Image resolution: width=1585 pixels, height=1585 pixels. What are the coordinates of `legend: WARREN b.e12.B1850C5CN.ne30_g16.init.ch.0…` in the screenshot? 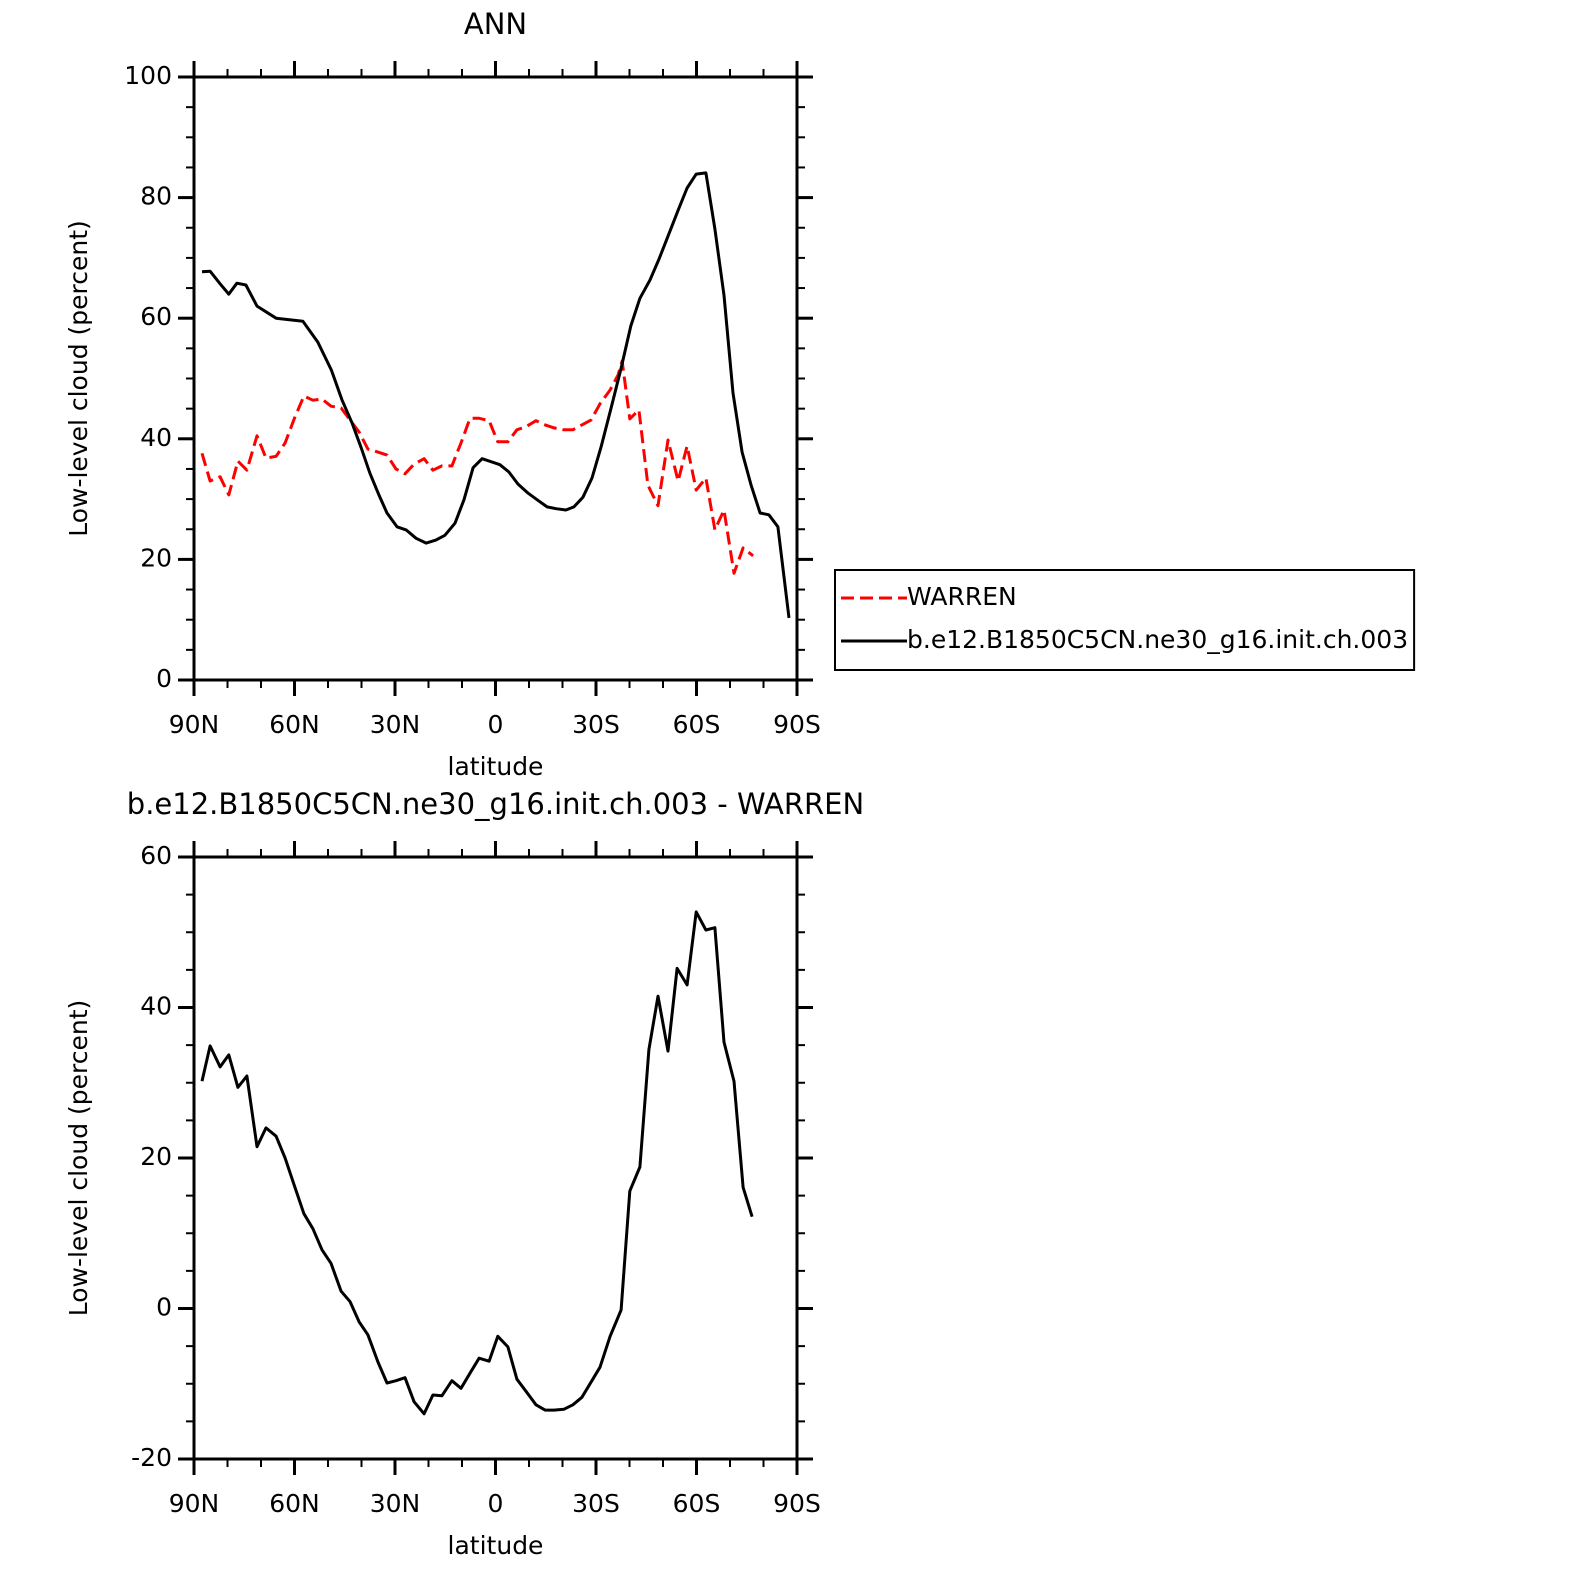 It's located at (1125, 620).